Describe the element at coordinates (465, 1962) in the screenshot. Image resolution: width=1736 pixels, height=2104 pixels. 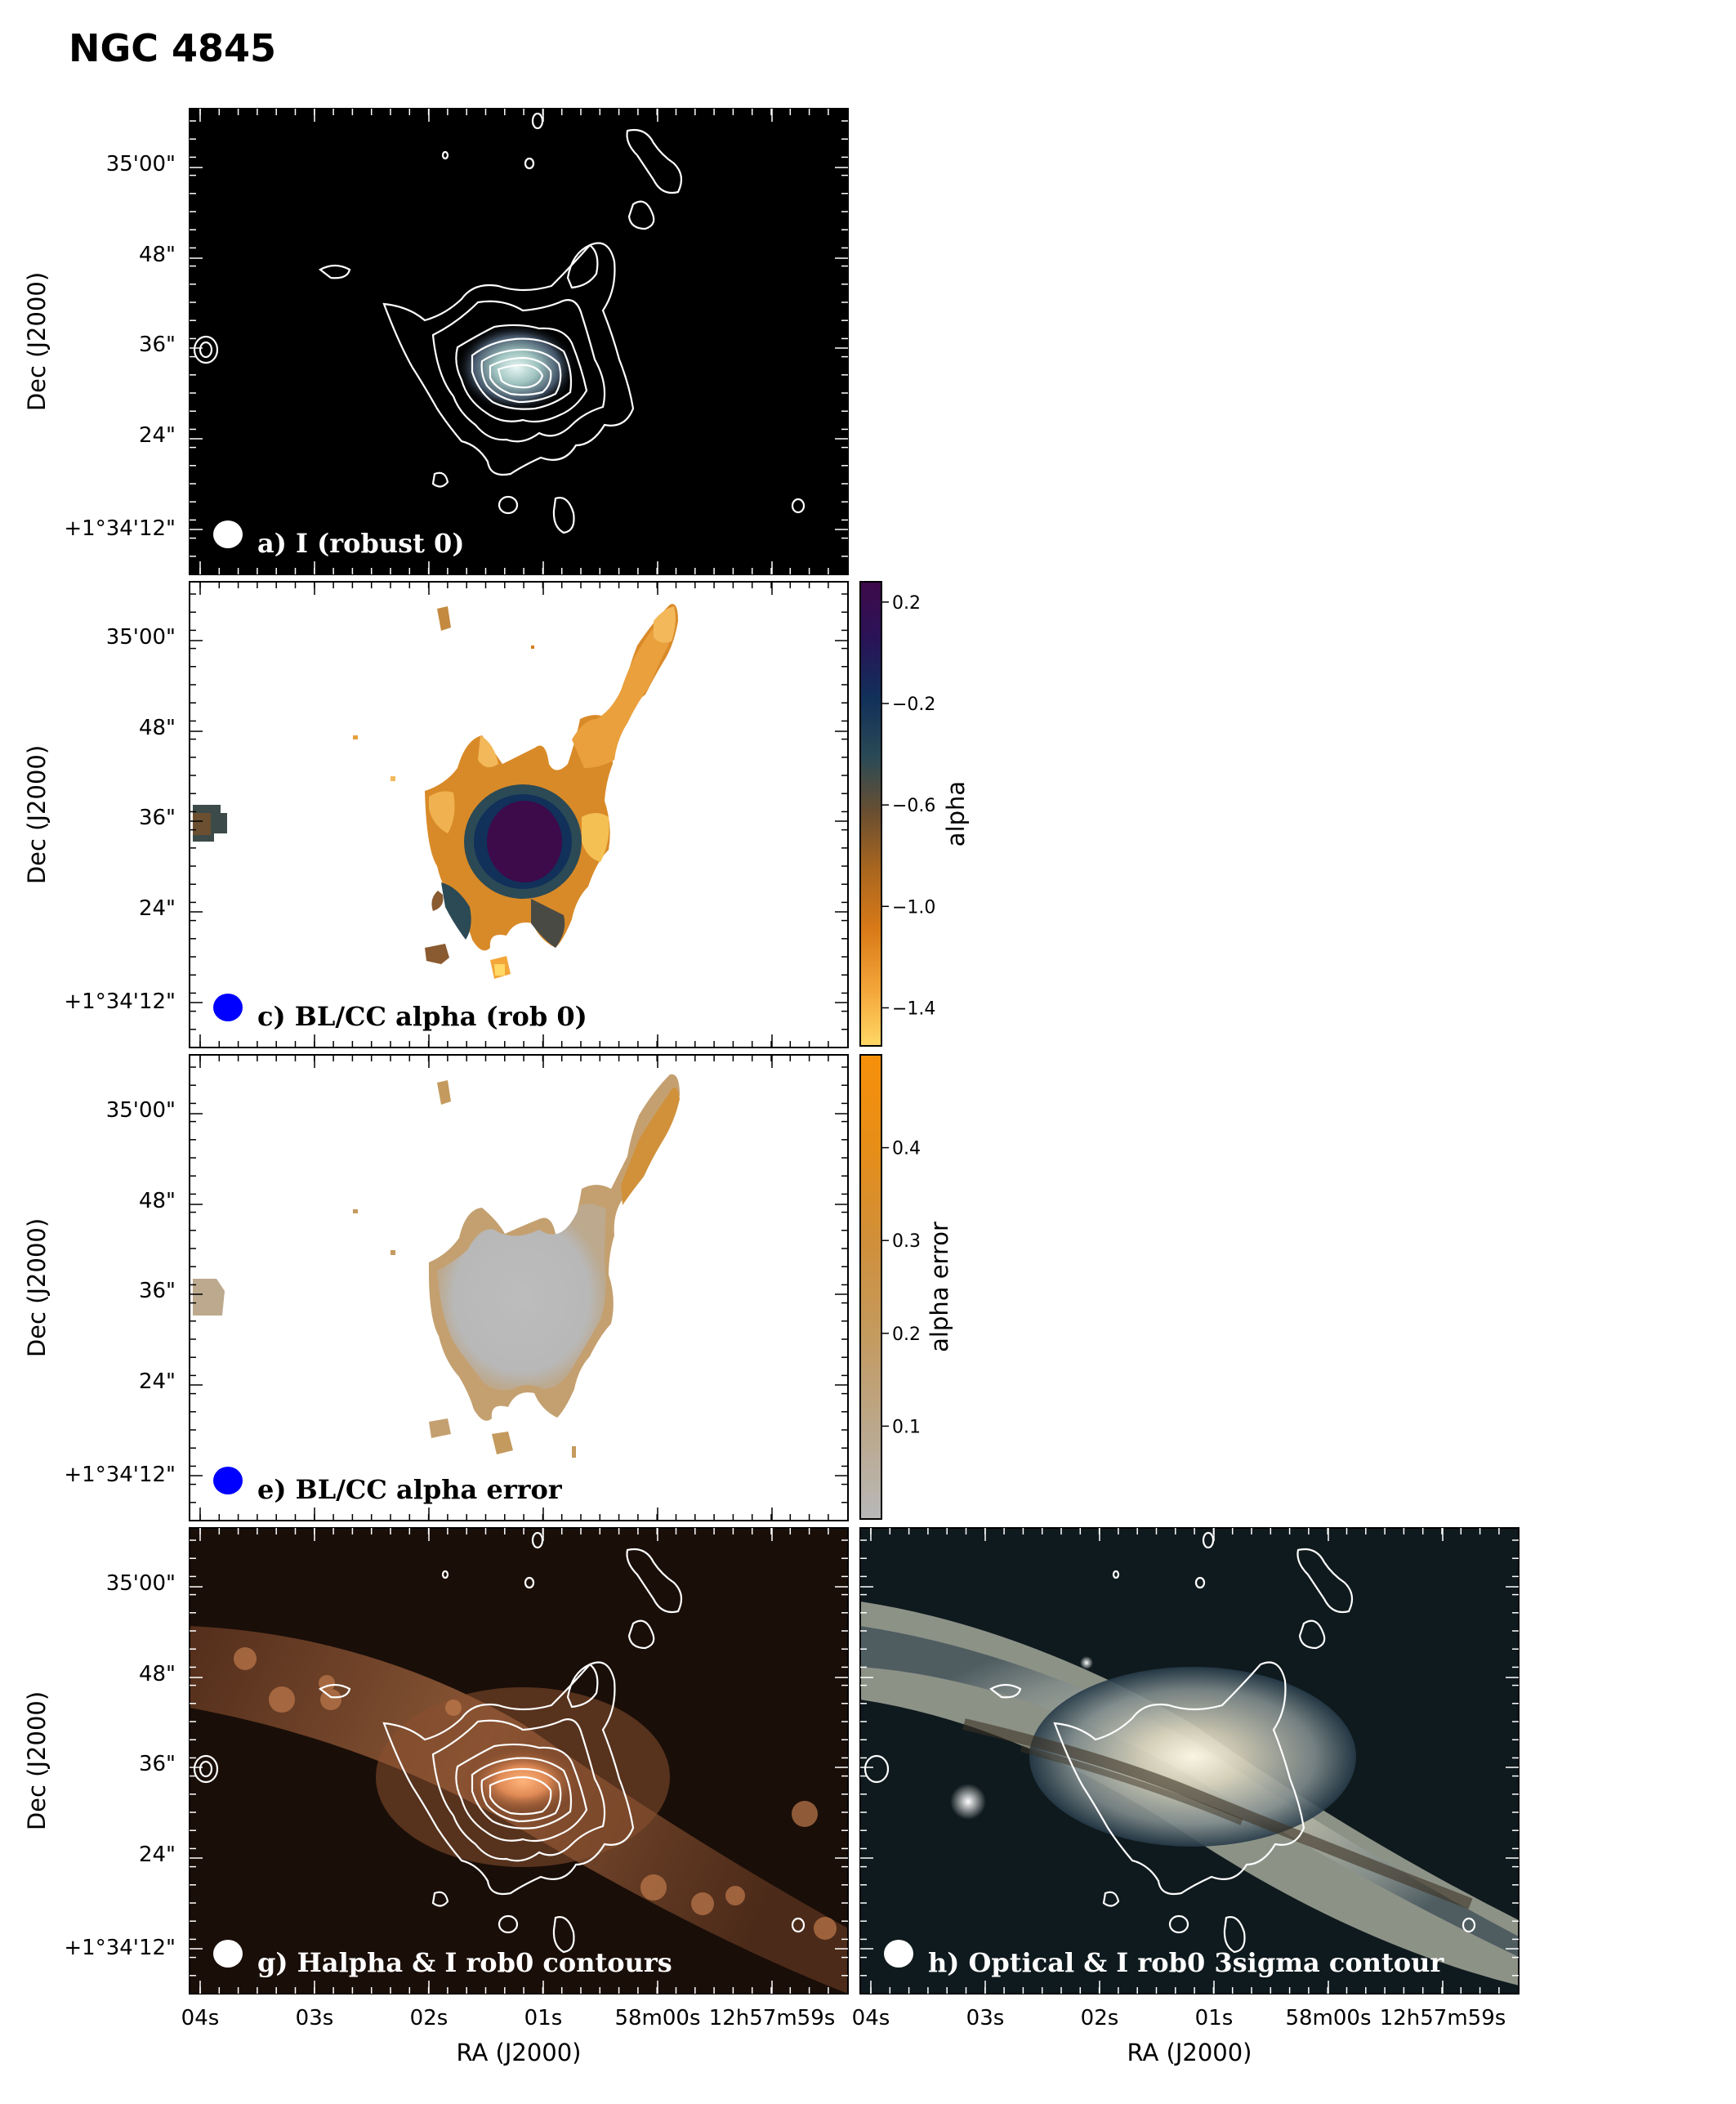
I see `panel-label: g) Halpha & I rob0 contours` at that location.